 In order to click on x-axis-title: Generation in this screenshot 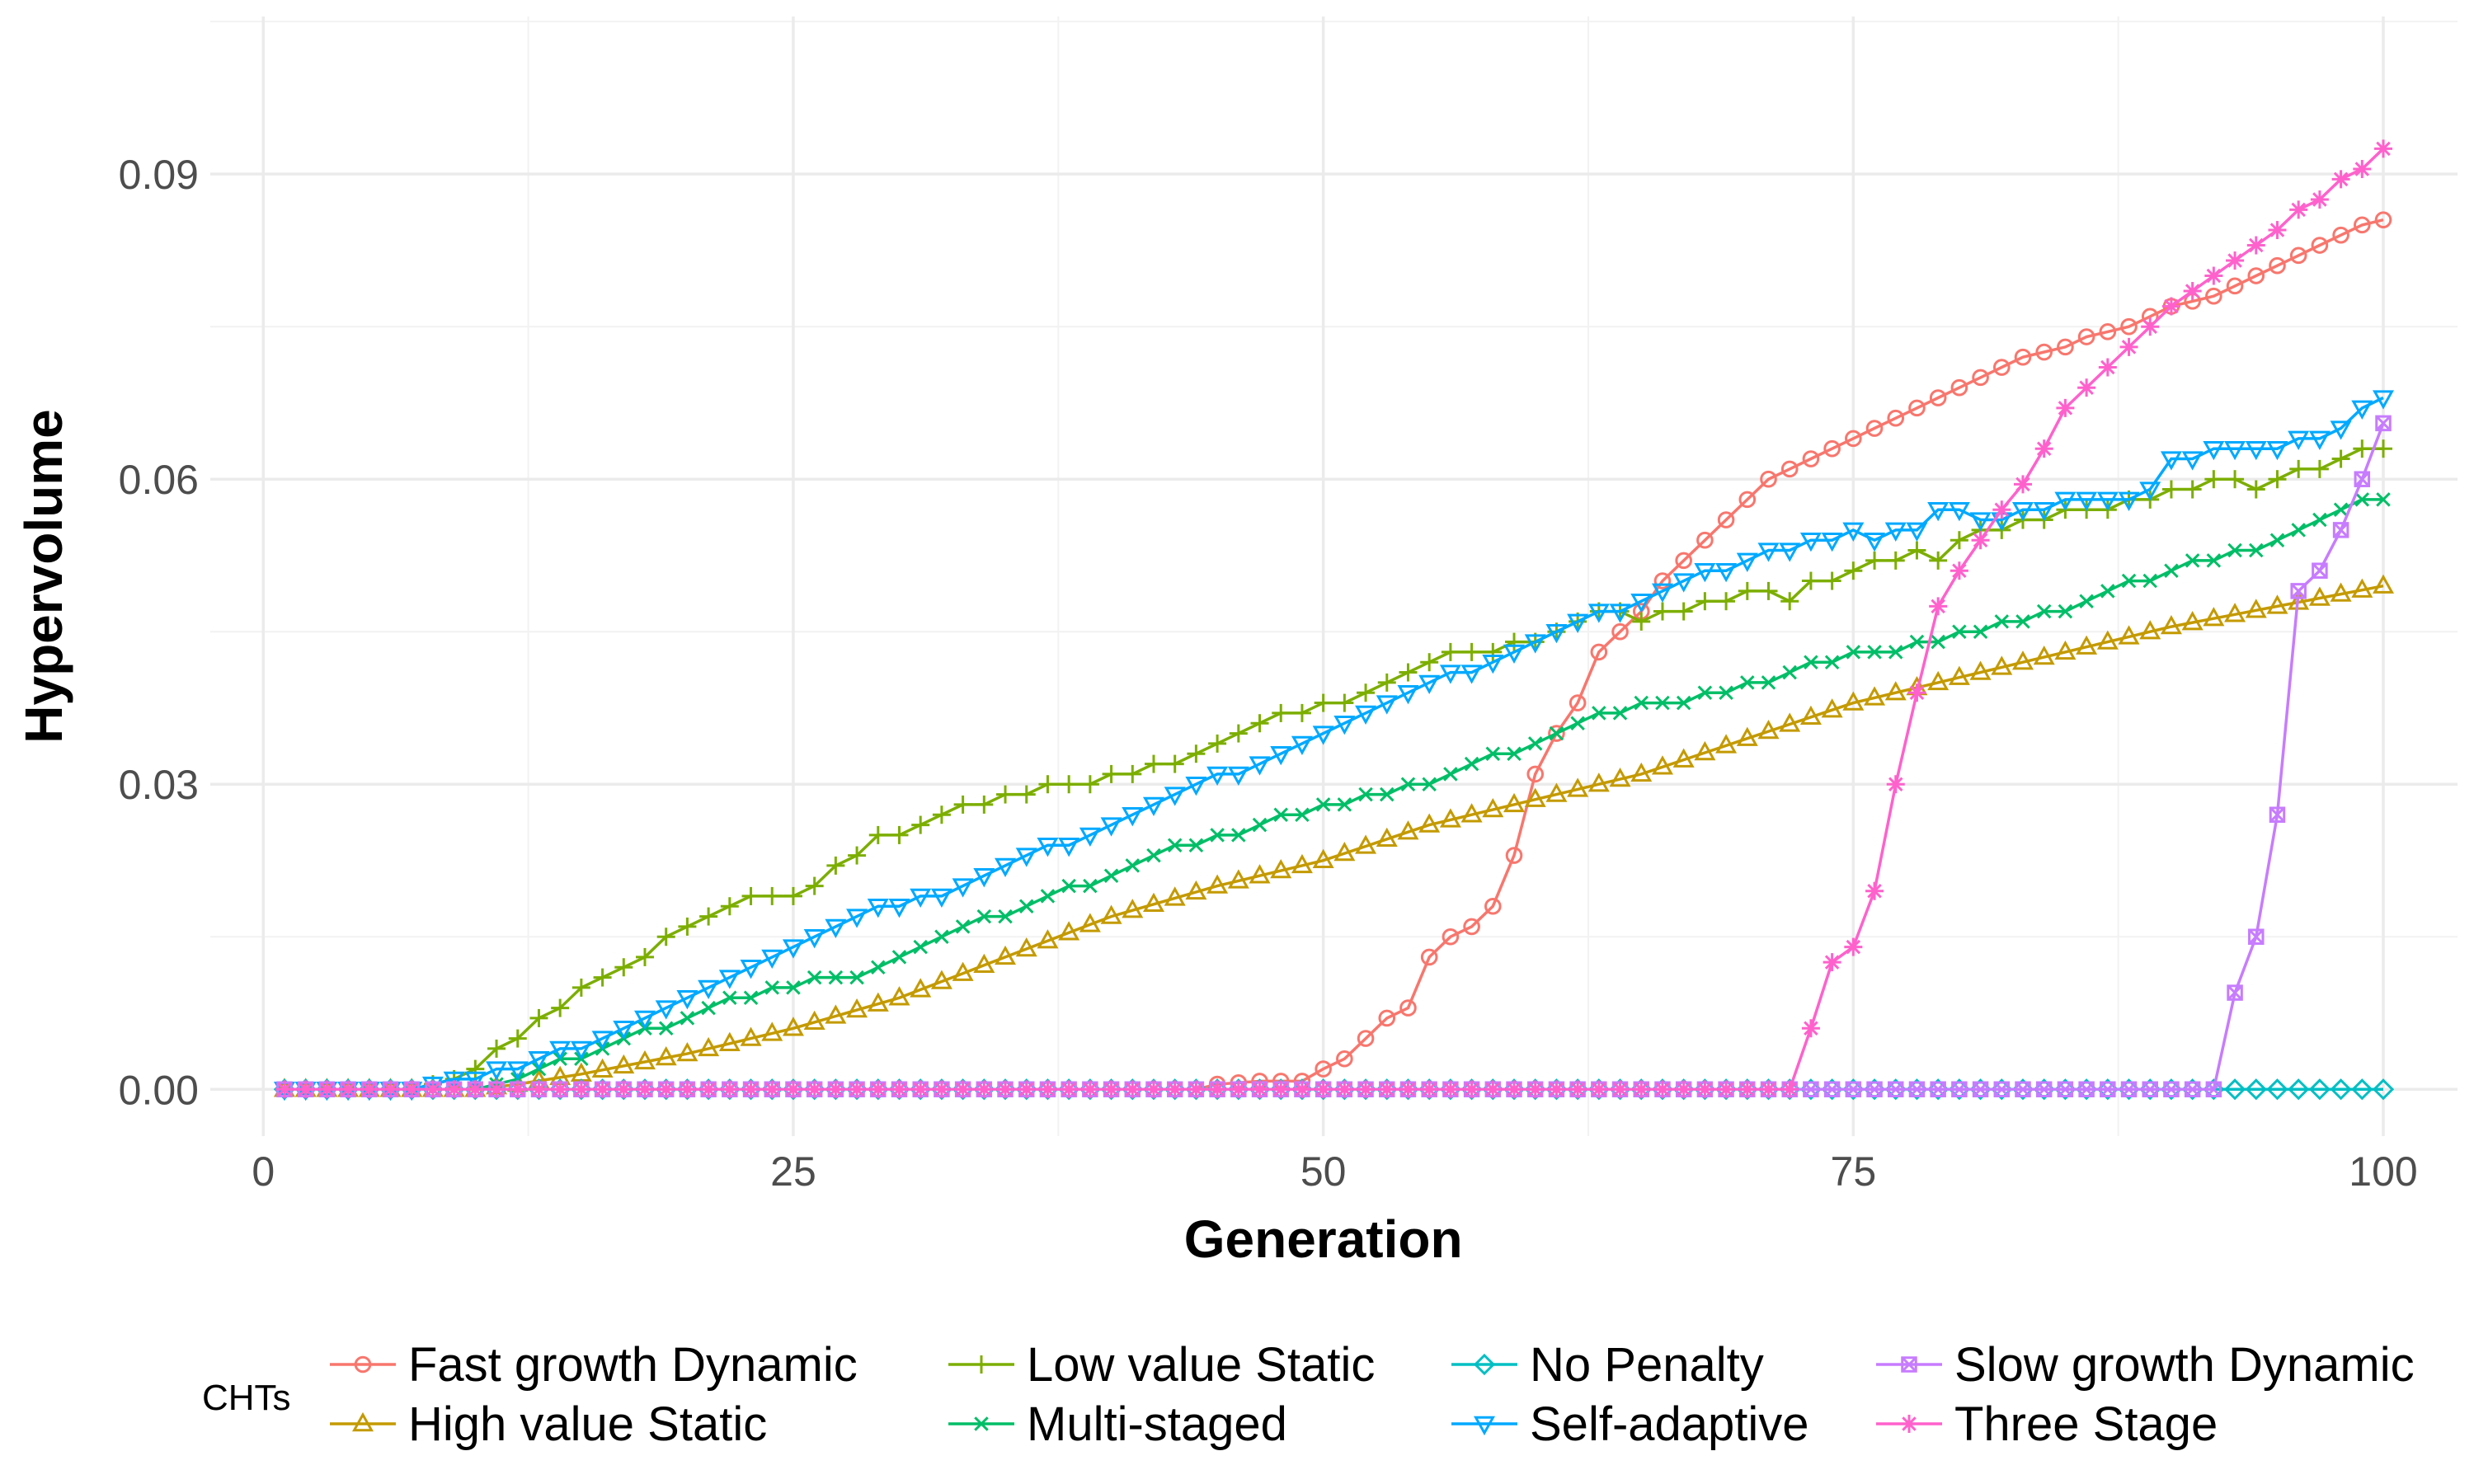, I will do `click(1323, 1239)`.